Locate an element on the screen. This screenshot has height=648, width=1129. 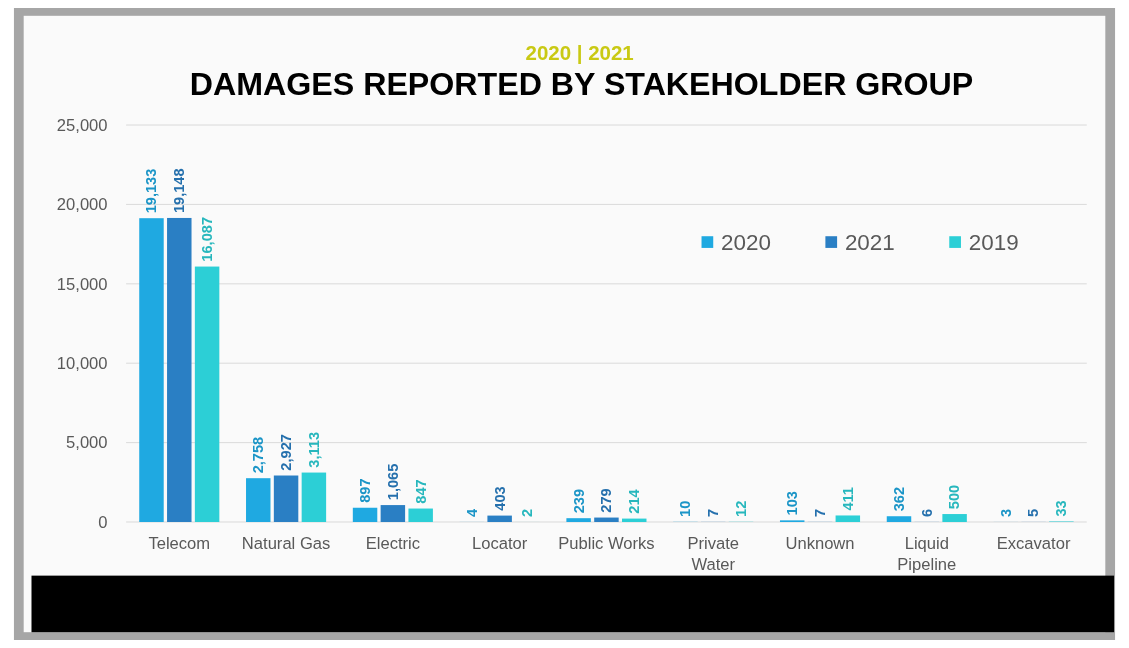
data-label: 239 is located at coordinates (578, 501).